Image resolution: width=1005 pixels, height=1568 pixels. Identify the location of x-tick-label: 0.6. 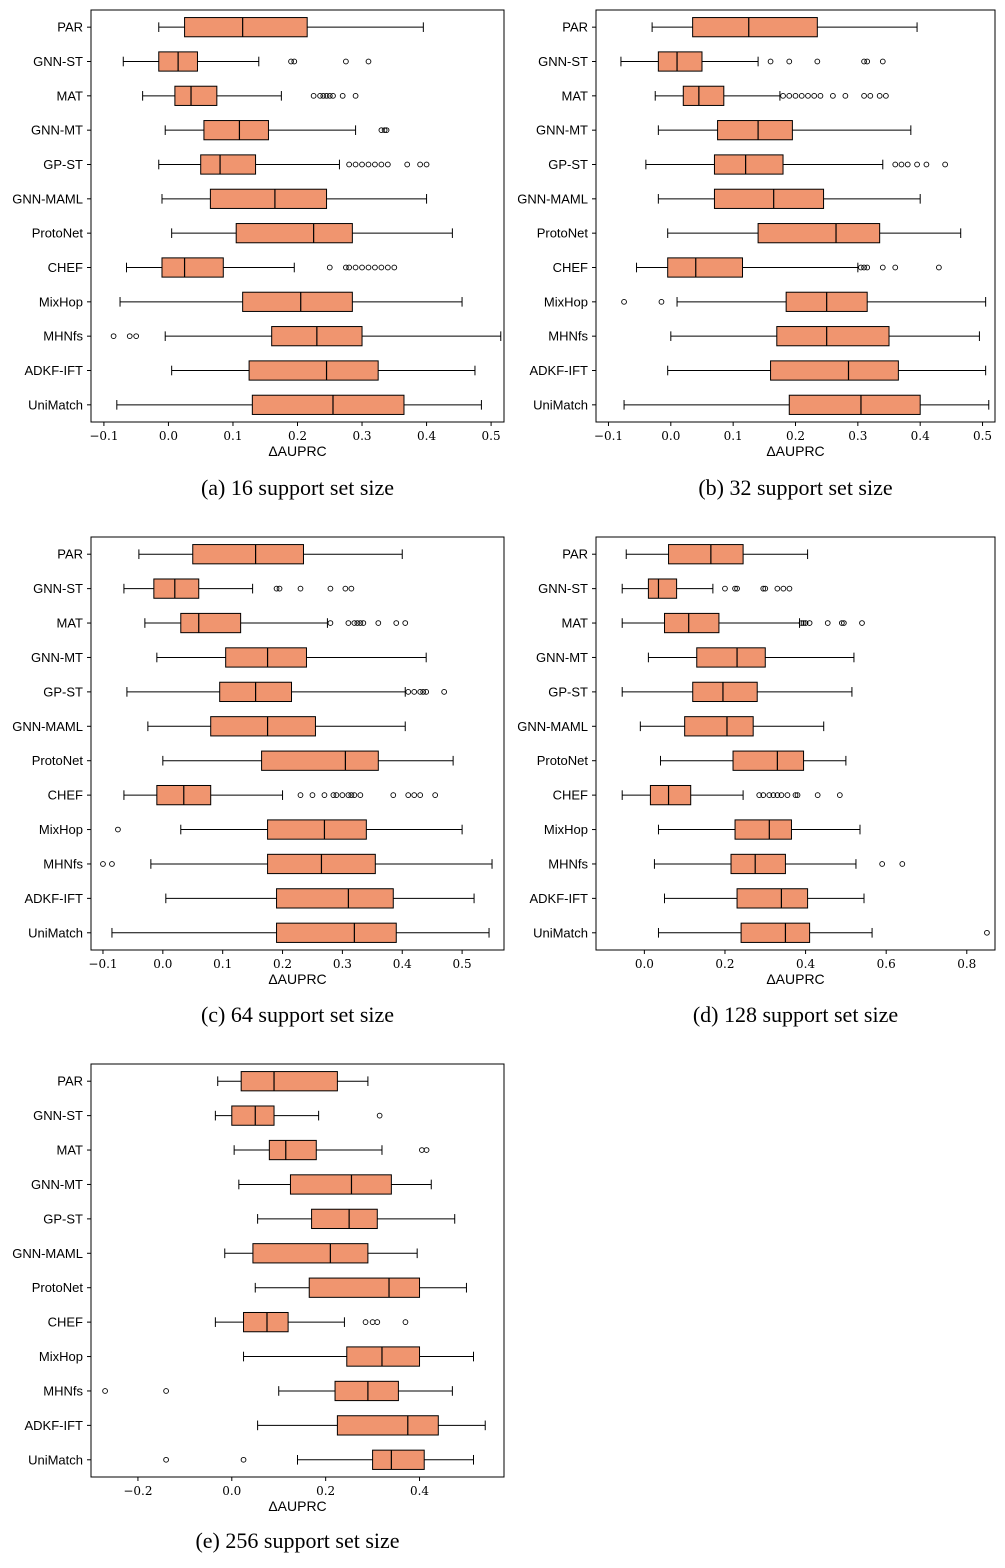
(886, 964).